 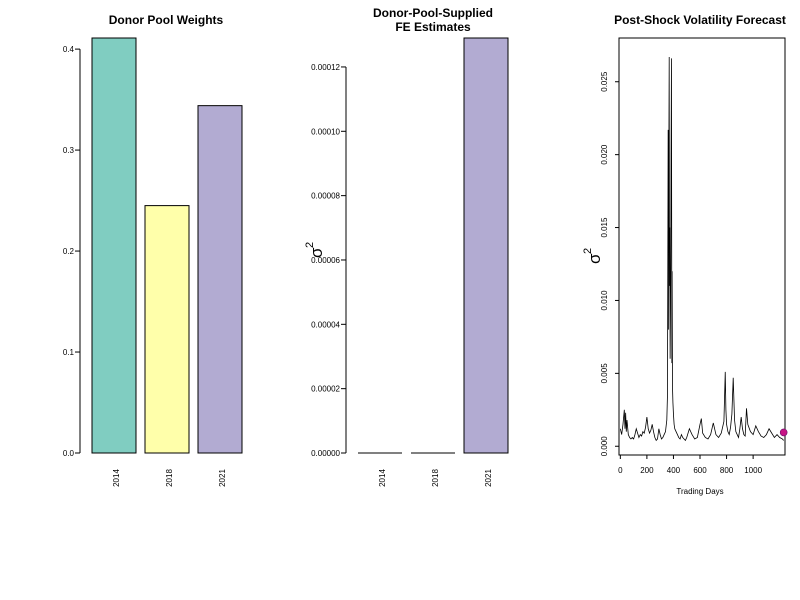 I want to click on p2-y-tick-label: 0.00006, so click(x=325, y=260).